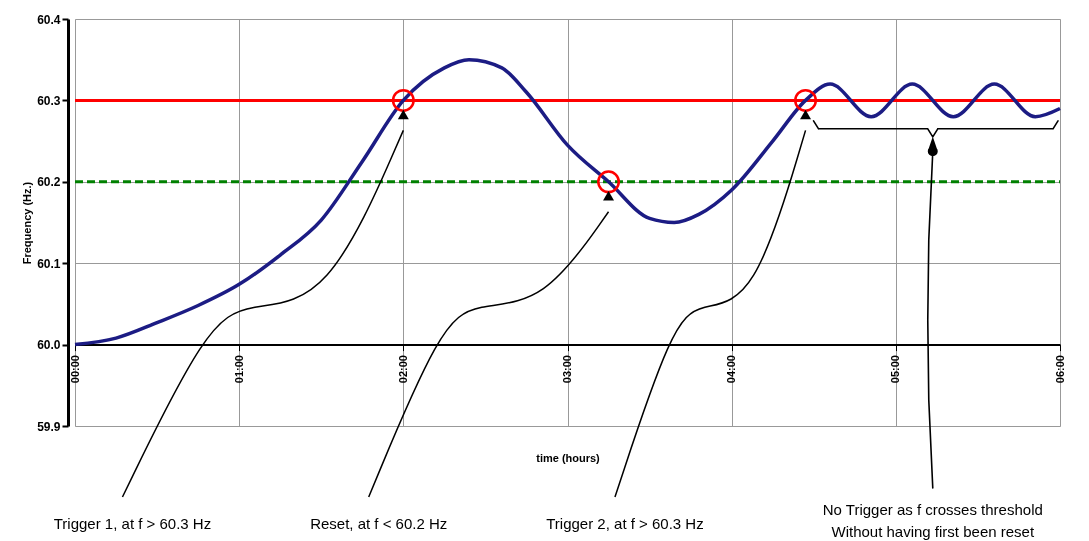 Image resolution: width=1089 pixels, height=541 pixels. Describe the element at coordinates (625, 523) in the screenshot. I see `text: Trigger 2, at f > 60.3 Hz` at that location.